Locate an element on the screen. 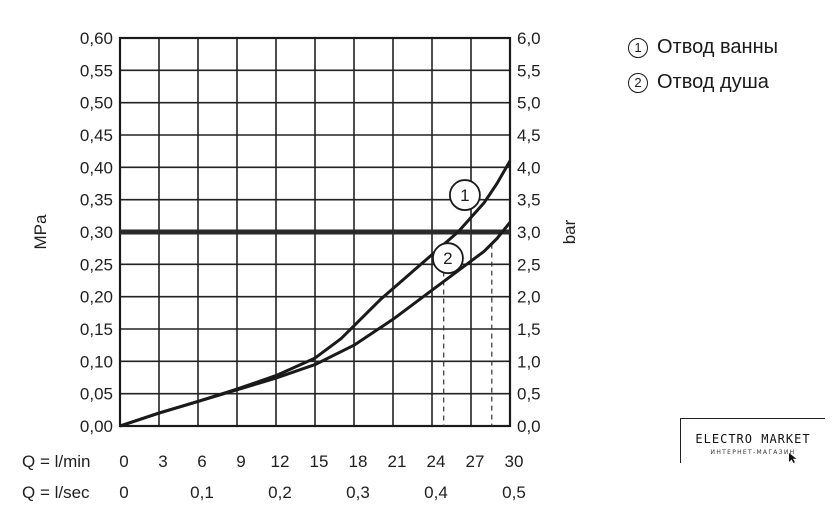 The width and height of the screenshot is (840, 527). y-tick-left: 0,60 is located at coordinates (96, 38).